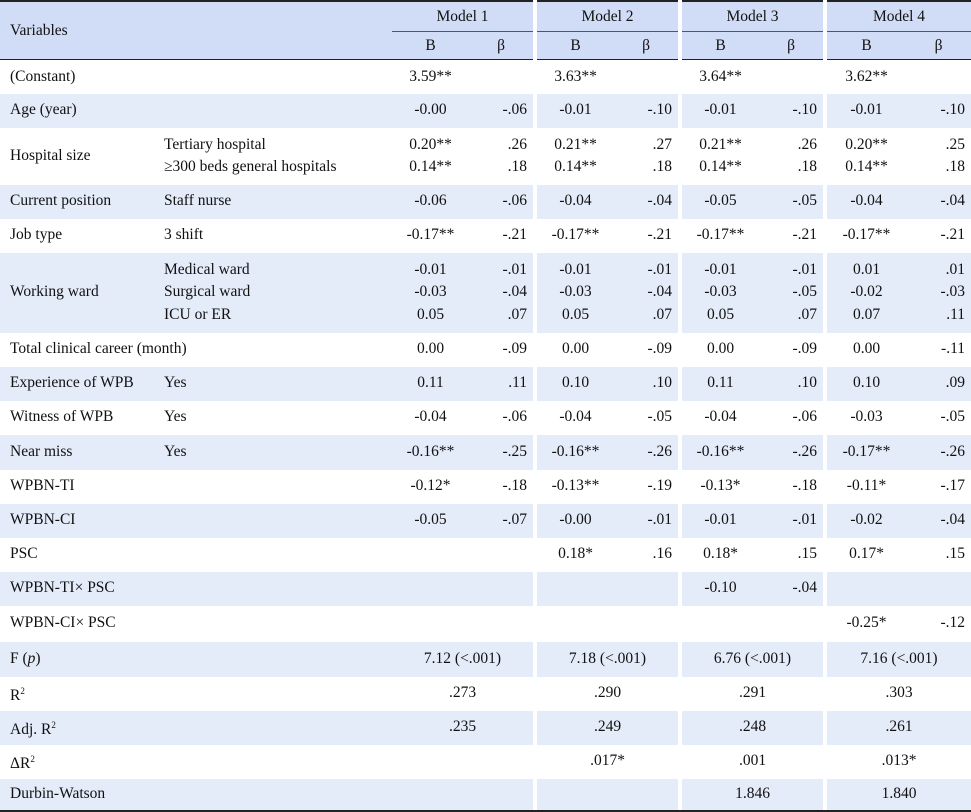 The width and height of the screenshot is (971, 812). Describe the element at coordinates (80, 623) in the screenshot. I see `variable-label: WPBN-CI× PSC` at that location.